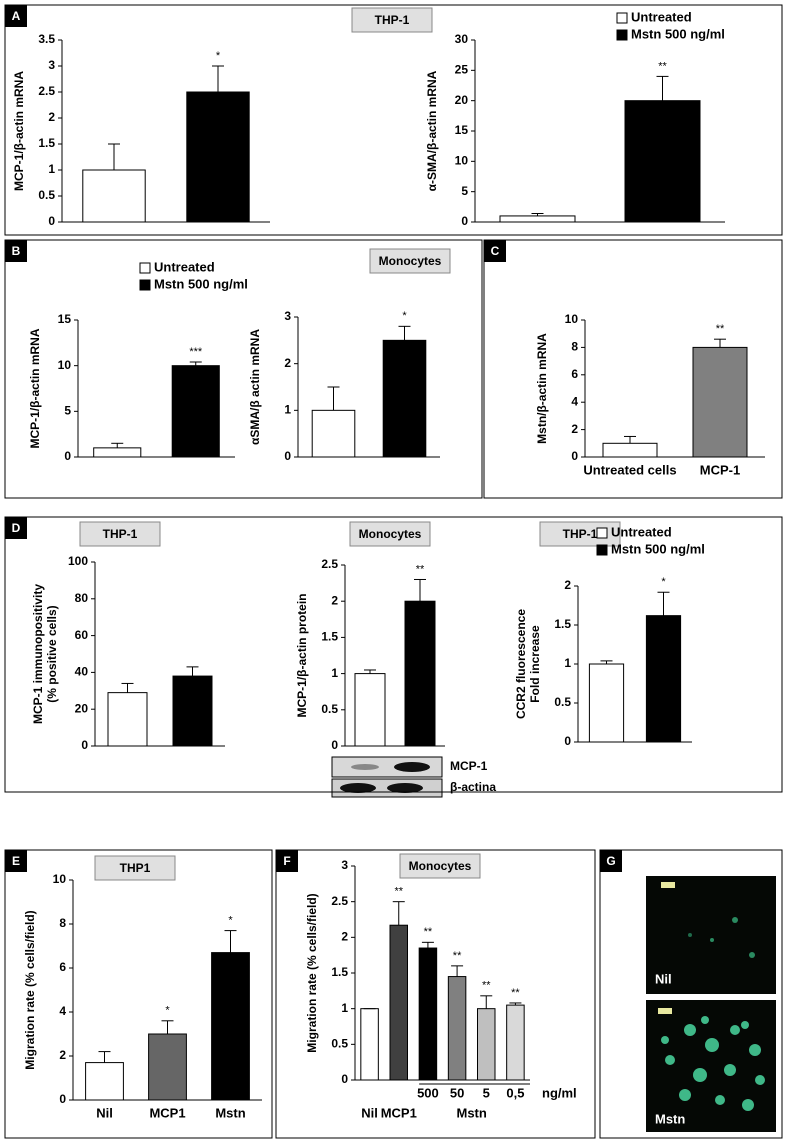  I want to click on unit-label: ng/ml, so click(559, 1092).